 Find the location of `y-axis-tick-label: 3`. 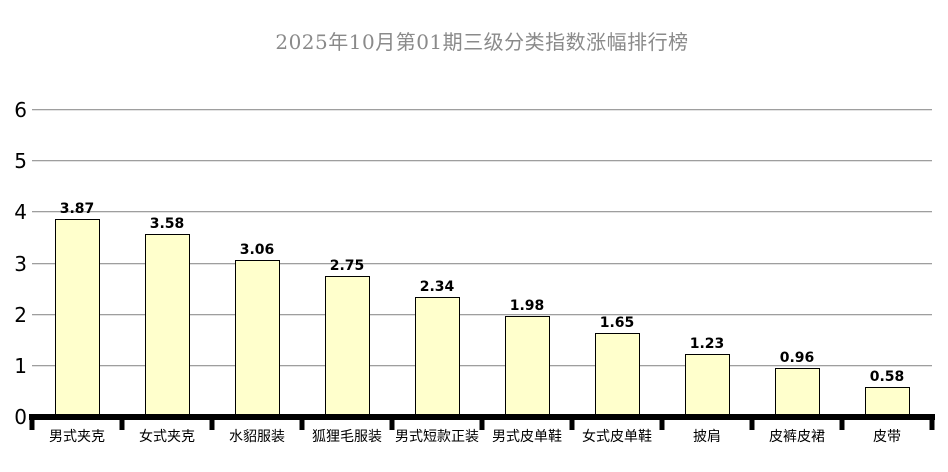

y-axis-tick-label: 3 is located at coordinates (20, 263).